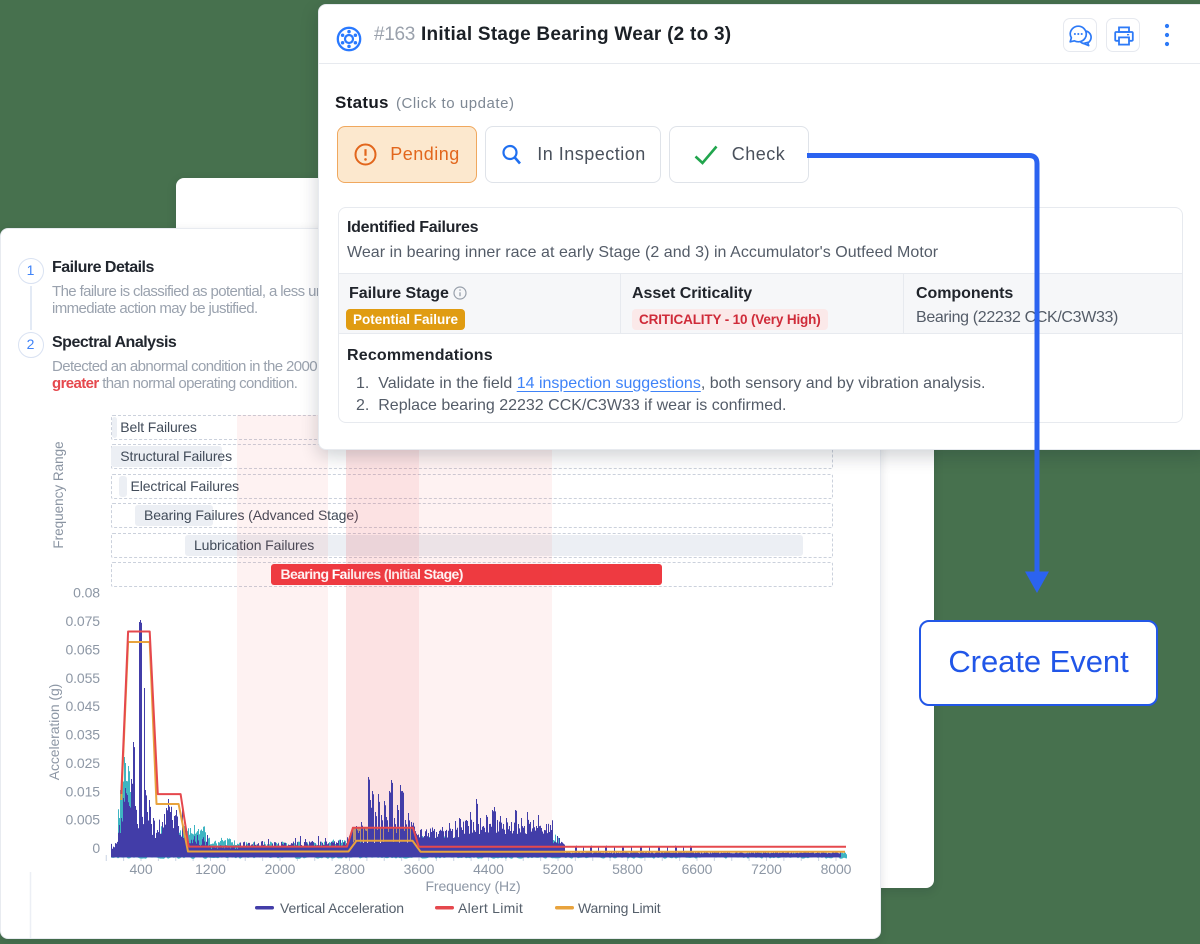 The width and height of the screenshot is (1200, 944). I want to click on svg-text: 0, so click(96, 848).